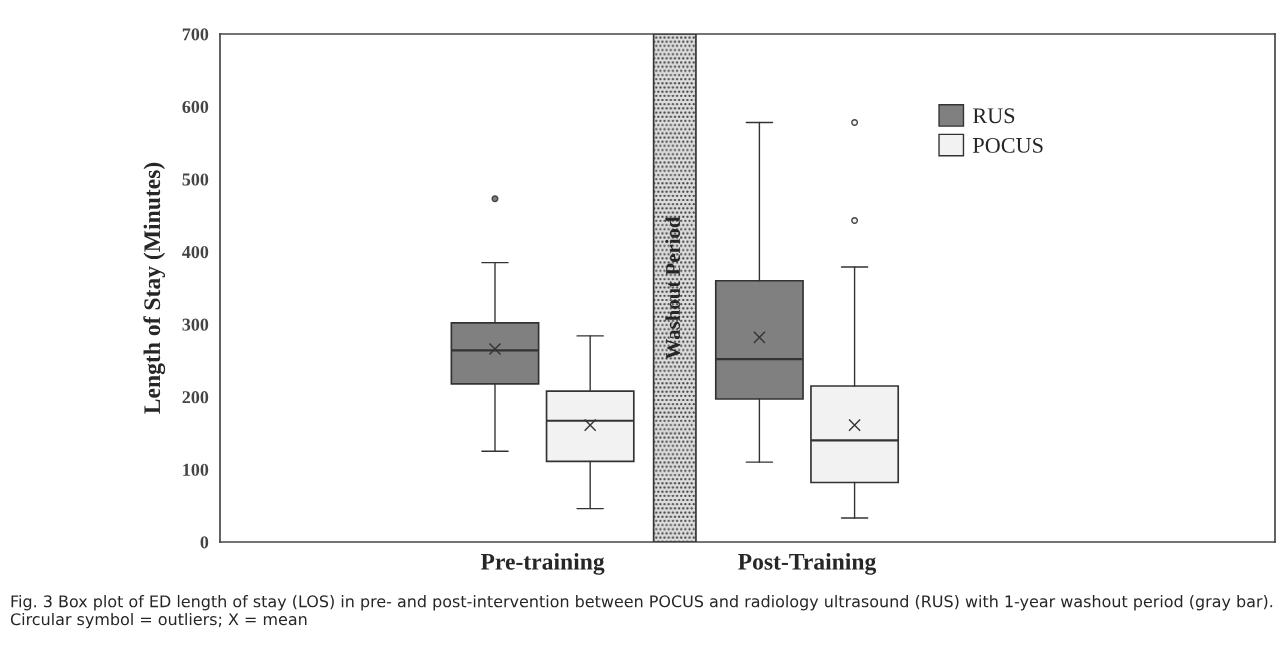 The height and width of the screenshot is (646, 1282). I want to click on x-tick-label: Post-Training, so click(807, 564).